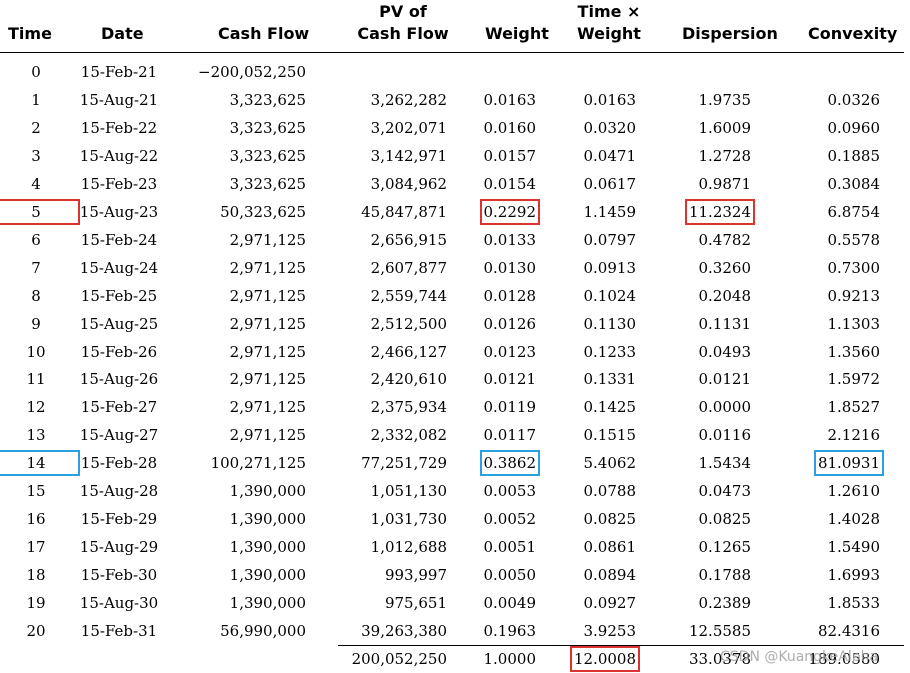  Describe the element at coordinates (725, 127) in the screenshot. I see `cell-disp: 1.6009` at that location.